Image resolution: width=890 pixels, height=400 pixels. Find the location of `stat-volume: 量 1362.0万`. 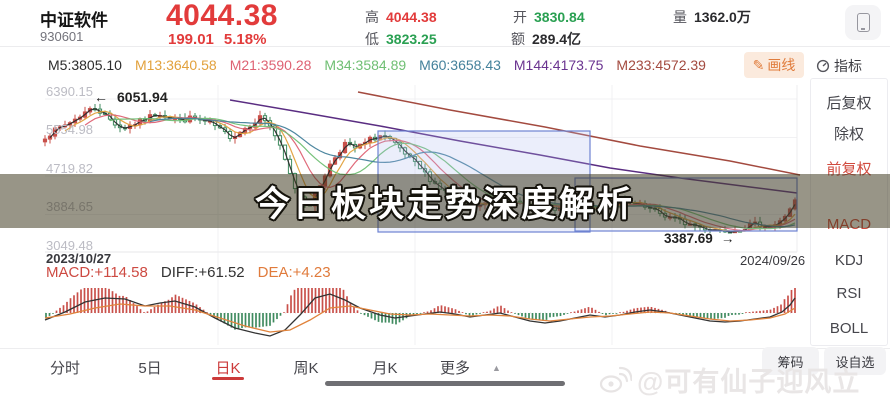

stat-volume: 量 1362.0万 is located at coordinates (712, 17).